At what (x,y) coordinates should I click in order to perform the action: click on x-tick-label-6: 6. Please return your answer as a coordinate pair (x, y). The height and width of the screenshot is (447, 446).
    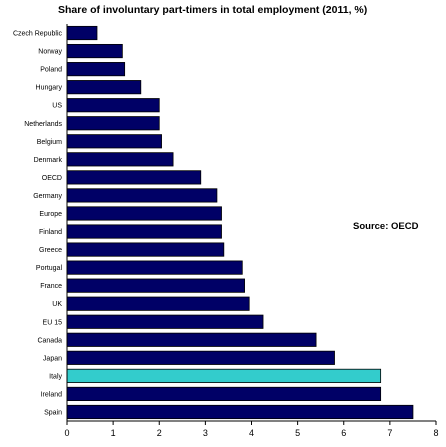
    Looking at the image, I should click on (343, 433).